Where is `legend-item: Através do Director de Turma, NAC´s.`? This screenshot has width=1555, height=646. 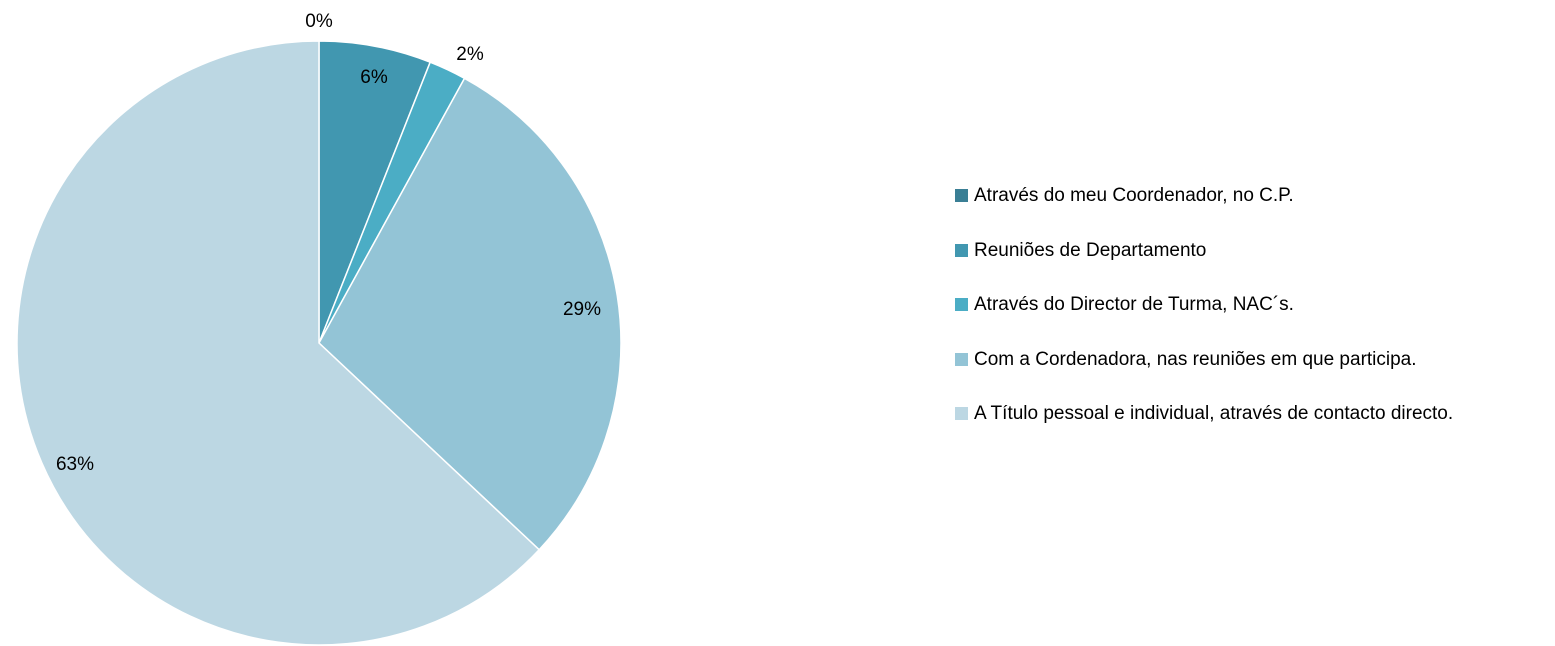 legend-item: Através do Director de Turma, NAC´s. is located at coordinates (1250, 319).